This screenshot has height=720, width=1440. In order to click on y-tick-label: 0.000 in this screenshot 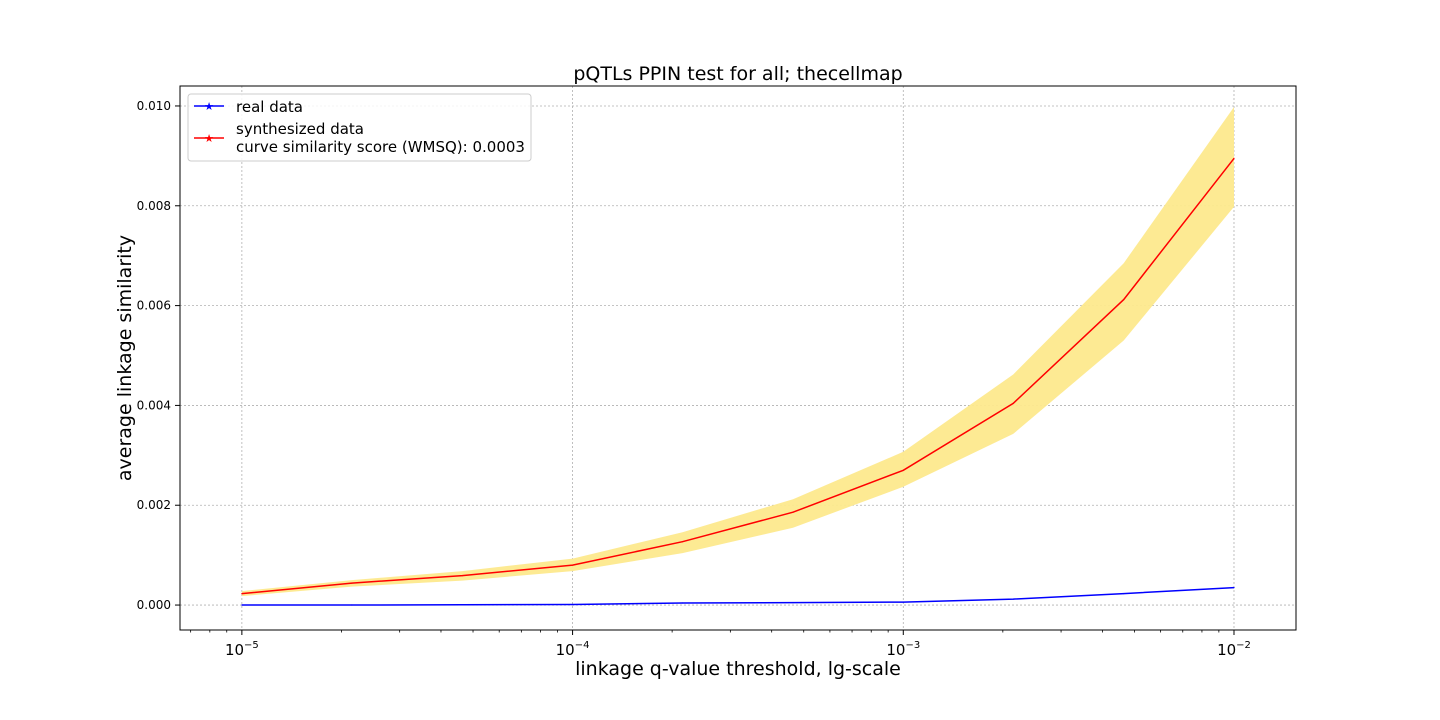, I will do `click(154, 605)`.